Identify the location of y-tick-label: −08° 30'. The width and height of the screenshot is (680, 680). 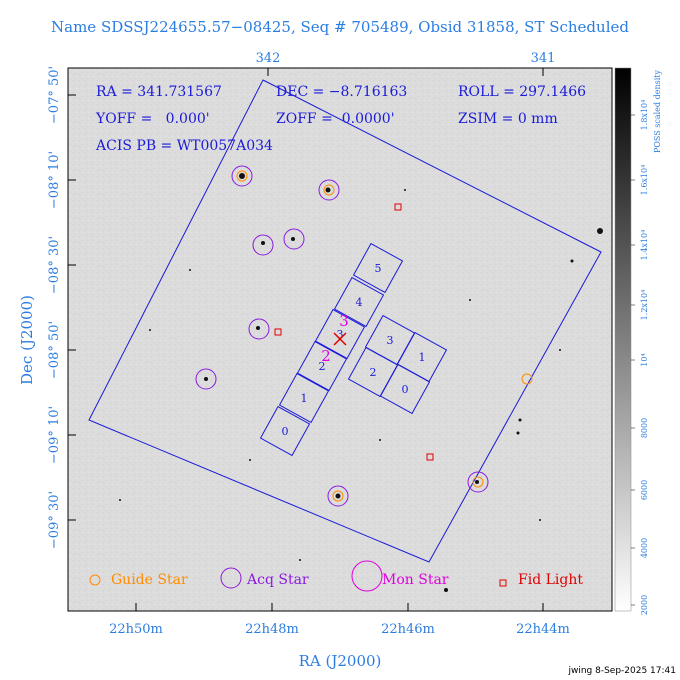
(54, 265).